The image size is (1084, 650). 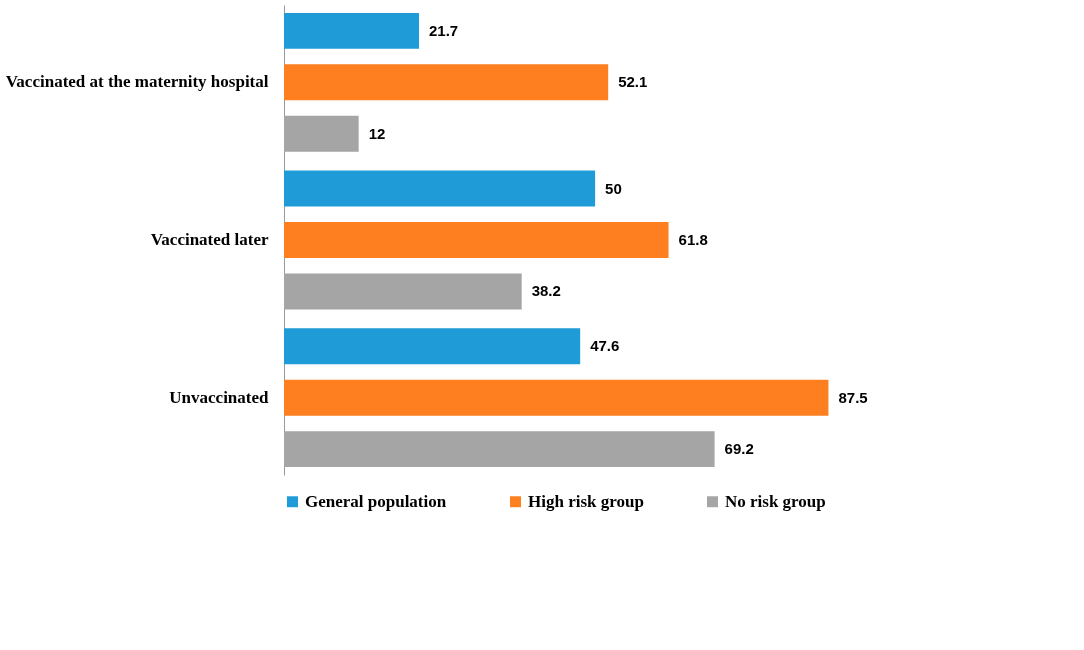 I want to click on data-label: 47.6, so click(x=605, y=346).